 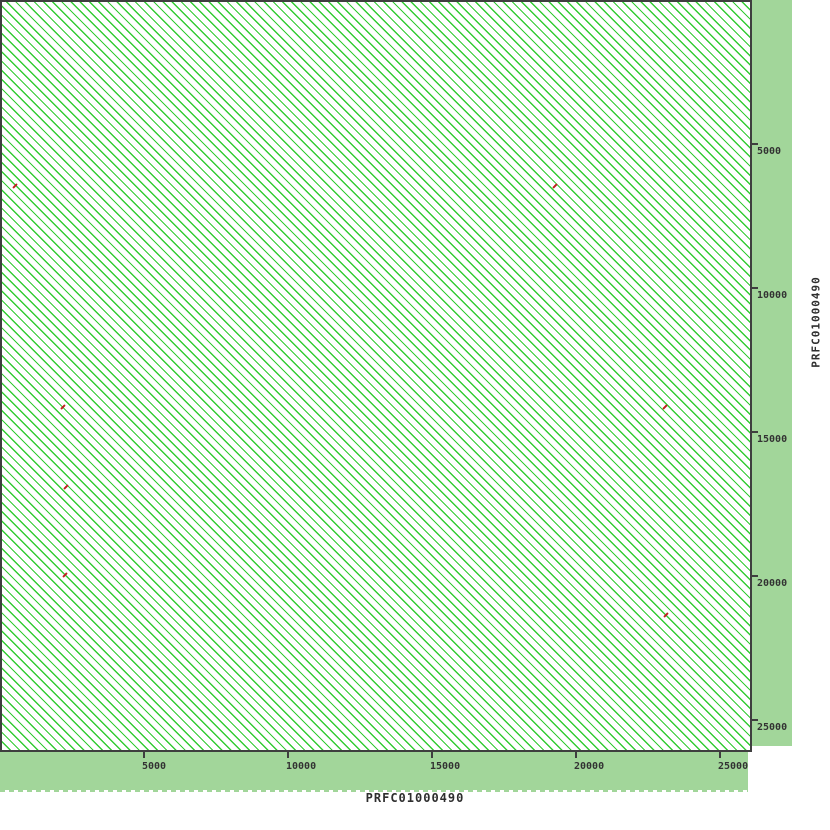 I want to click on x-tick-label: 25000, so click(x=733, y=766).